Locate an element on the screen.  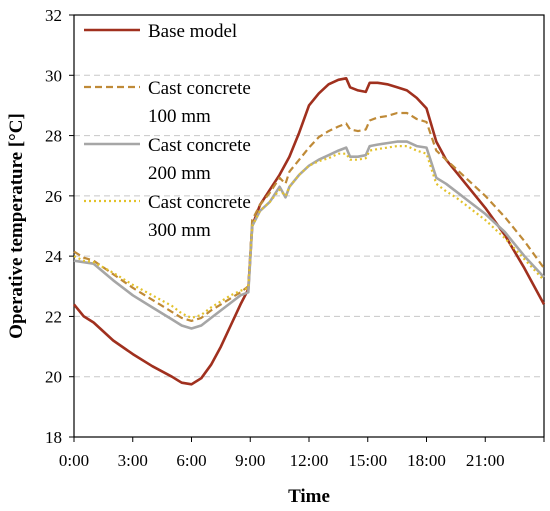
y-tick-label: 28 is located at coordinates (53, 136).